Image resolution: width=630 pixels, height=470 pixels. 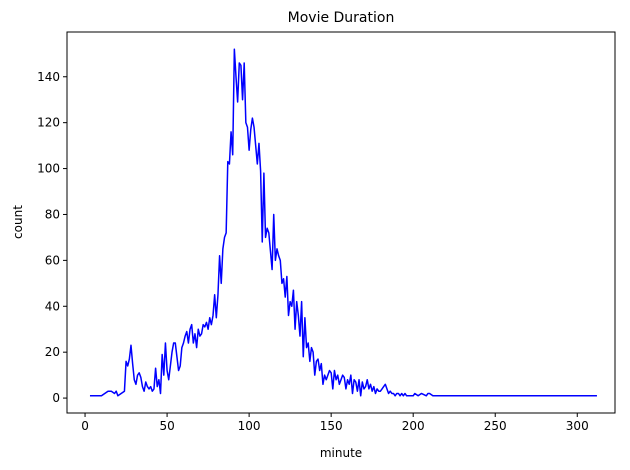 I want to click on y-tick-label: 140, so click(x=48, y=77).